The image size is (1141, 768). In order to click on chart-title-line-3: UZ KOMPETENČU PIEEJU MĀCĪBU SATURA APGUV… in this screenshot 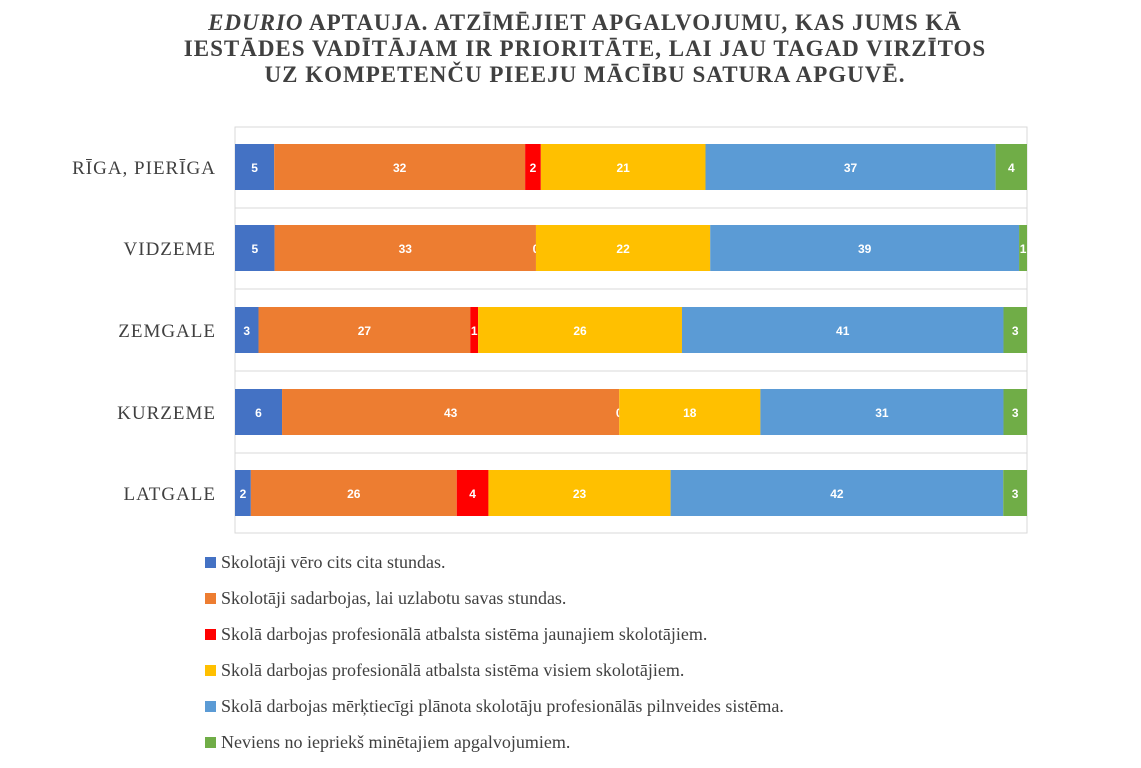, I will do `click(585, 74)`.